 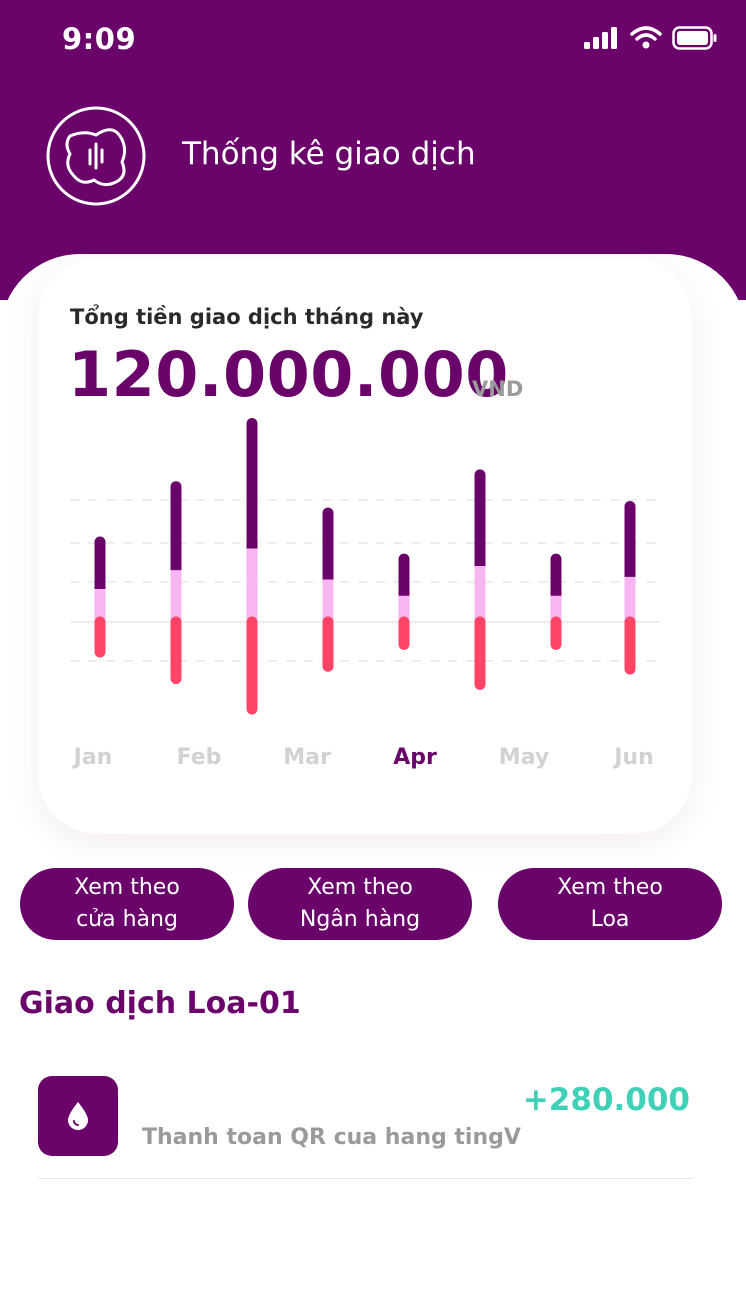 I want to click on summary-currency: VND, so click(x=498, y=389).